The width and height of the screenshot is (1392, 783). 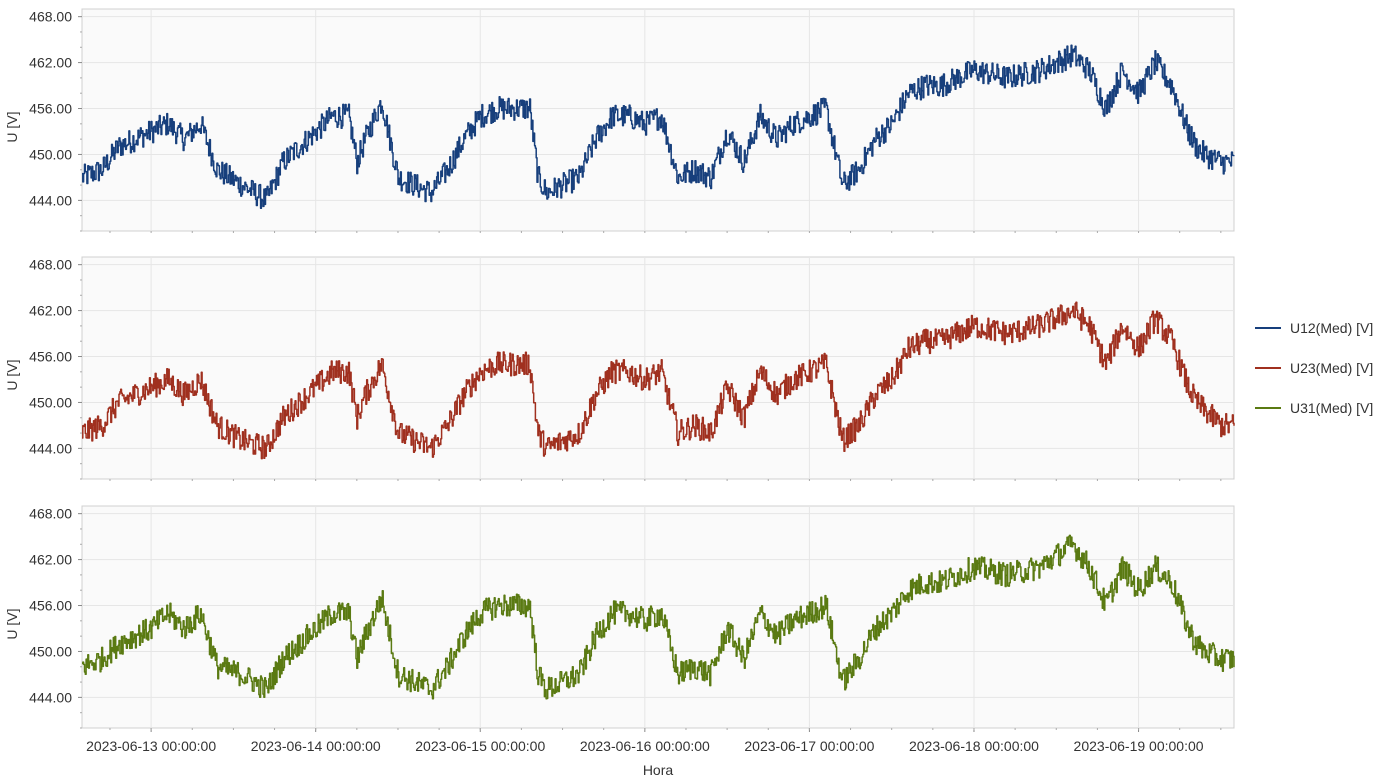 What do you see at coordinates (1139, 746) in the screenshot?
I see `x-tick-label: 2023-06-19 00:00:00` at bounding box center [1139, 746].